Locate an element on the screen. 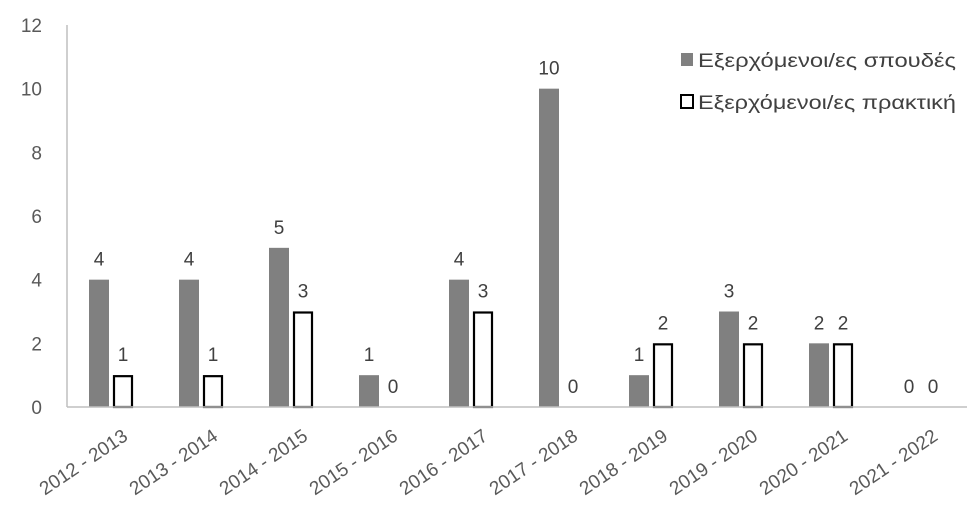 This screenshot has height=527, width=974. legend-label-series-1: Εξερχόμενοι/ες σπουδές is located at coordinates (827, 61).